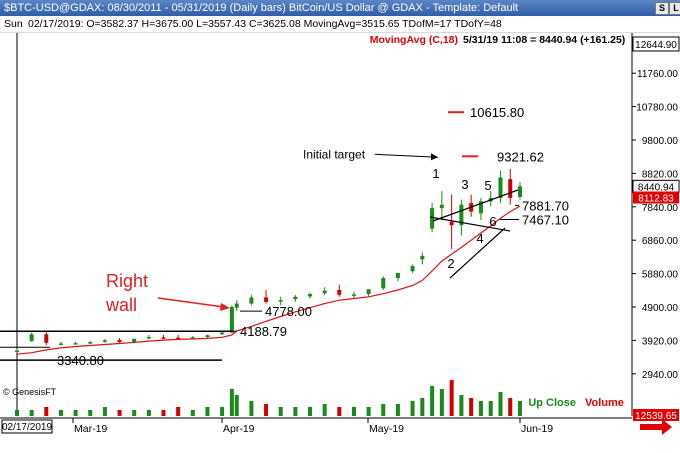  What do you see at coordinates (13, 24) in the screenshot?
I see `info-day: Sun` at bounding box center [13, 24].